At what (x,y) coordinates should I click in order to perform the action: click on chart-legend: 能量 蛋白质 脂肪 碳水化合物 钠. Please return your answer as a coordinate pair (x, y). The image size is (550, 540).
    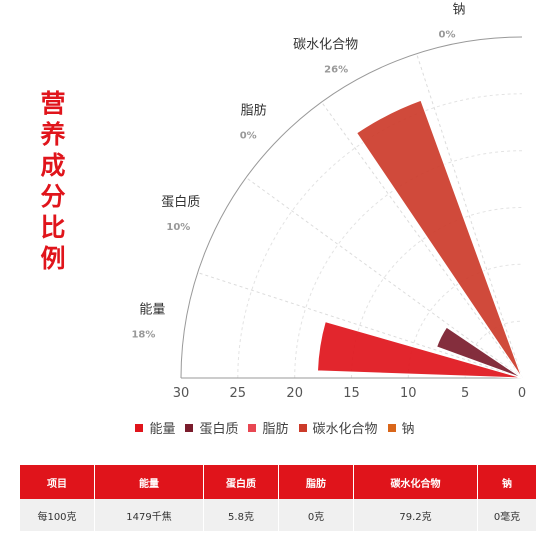
    Looking at the image, I should click on (275, 427).